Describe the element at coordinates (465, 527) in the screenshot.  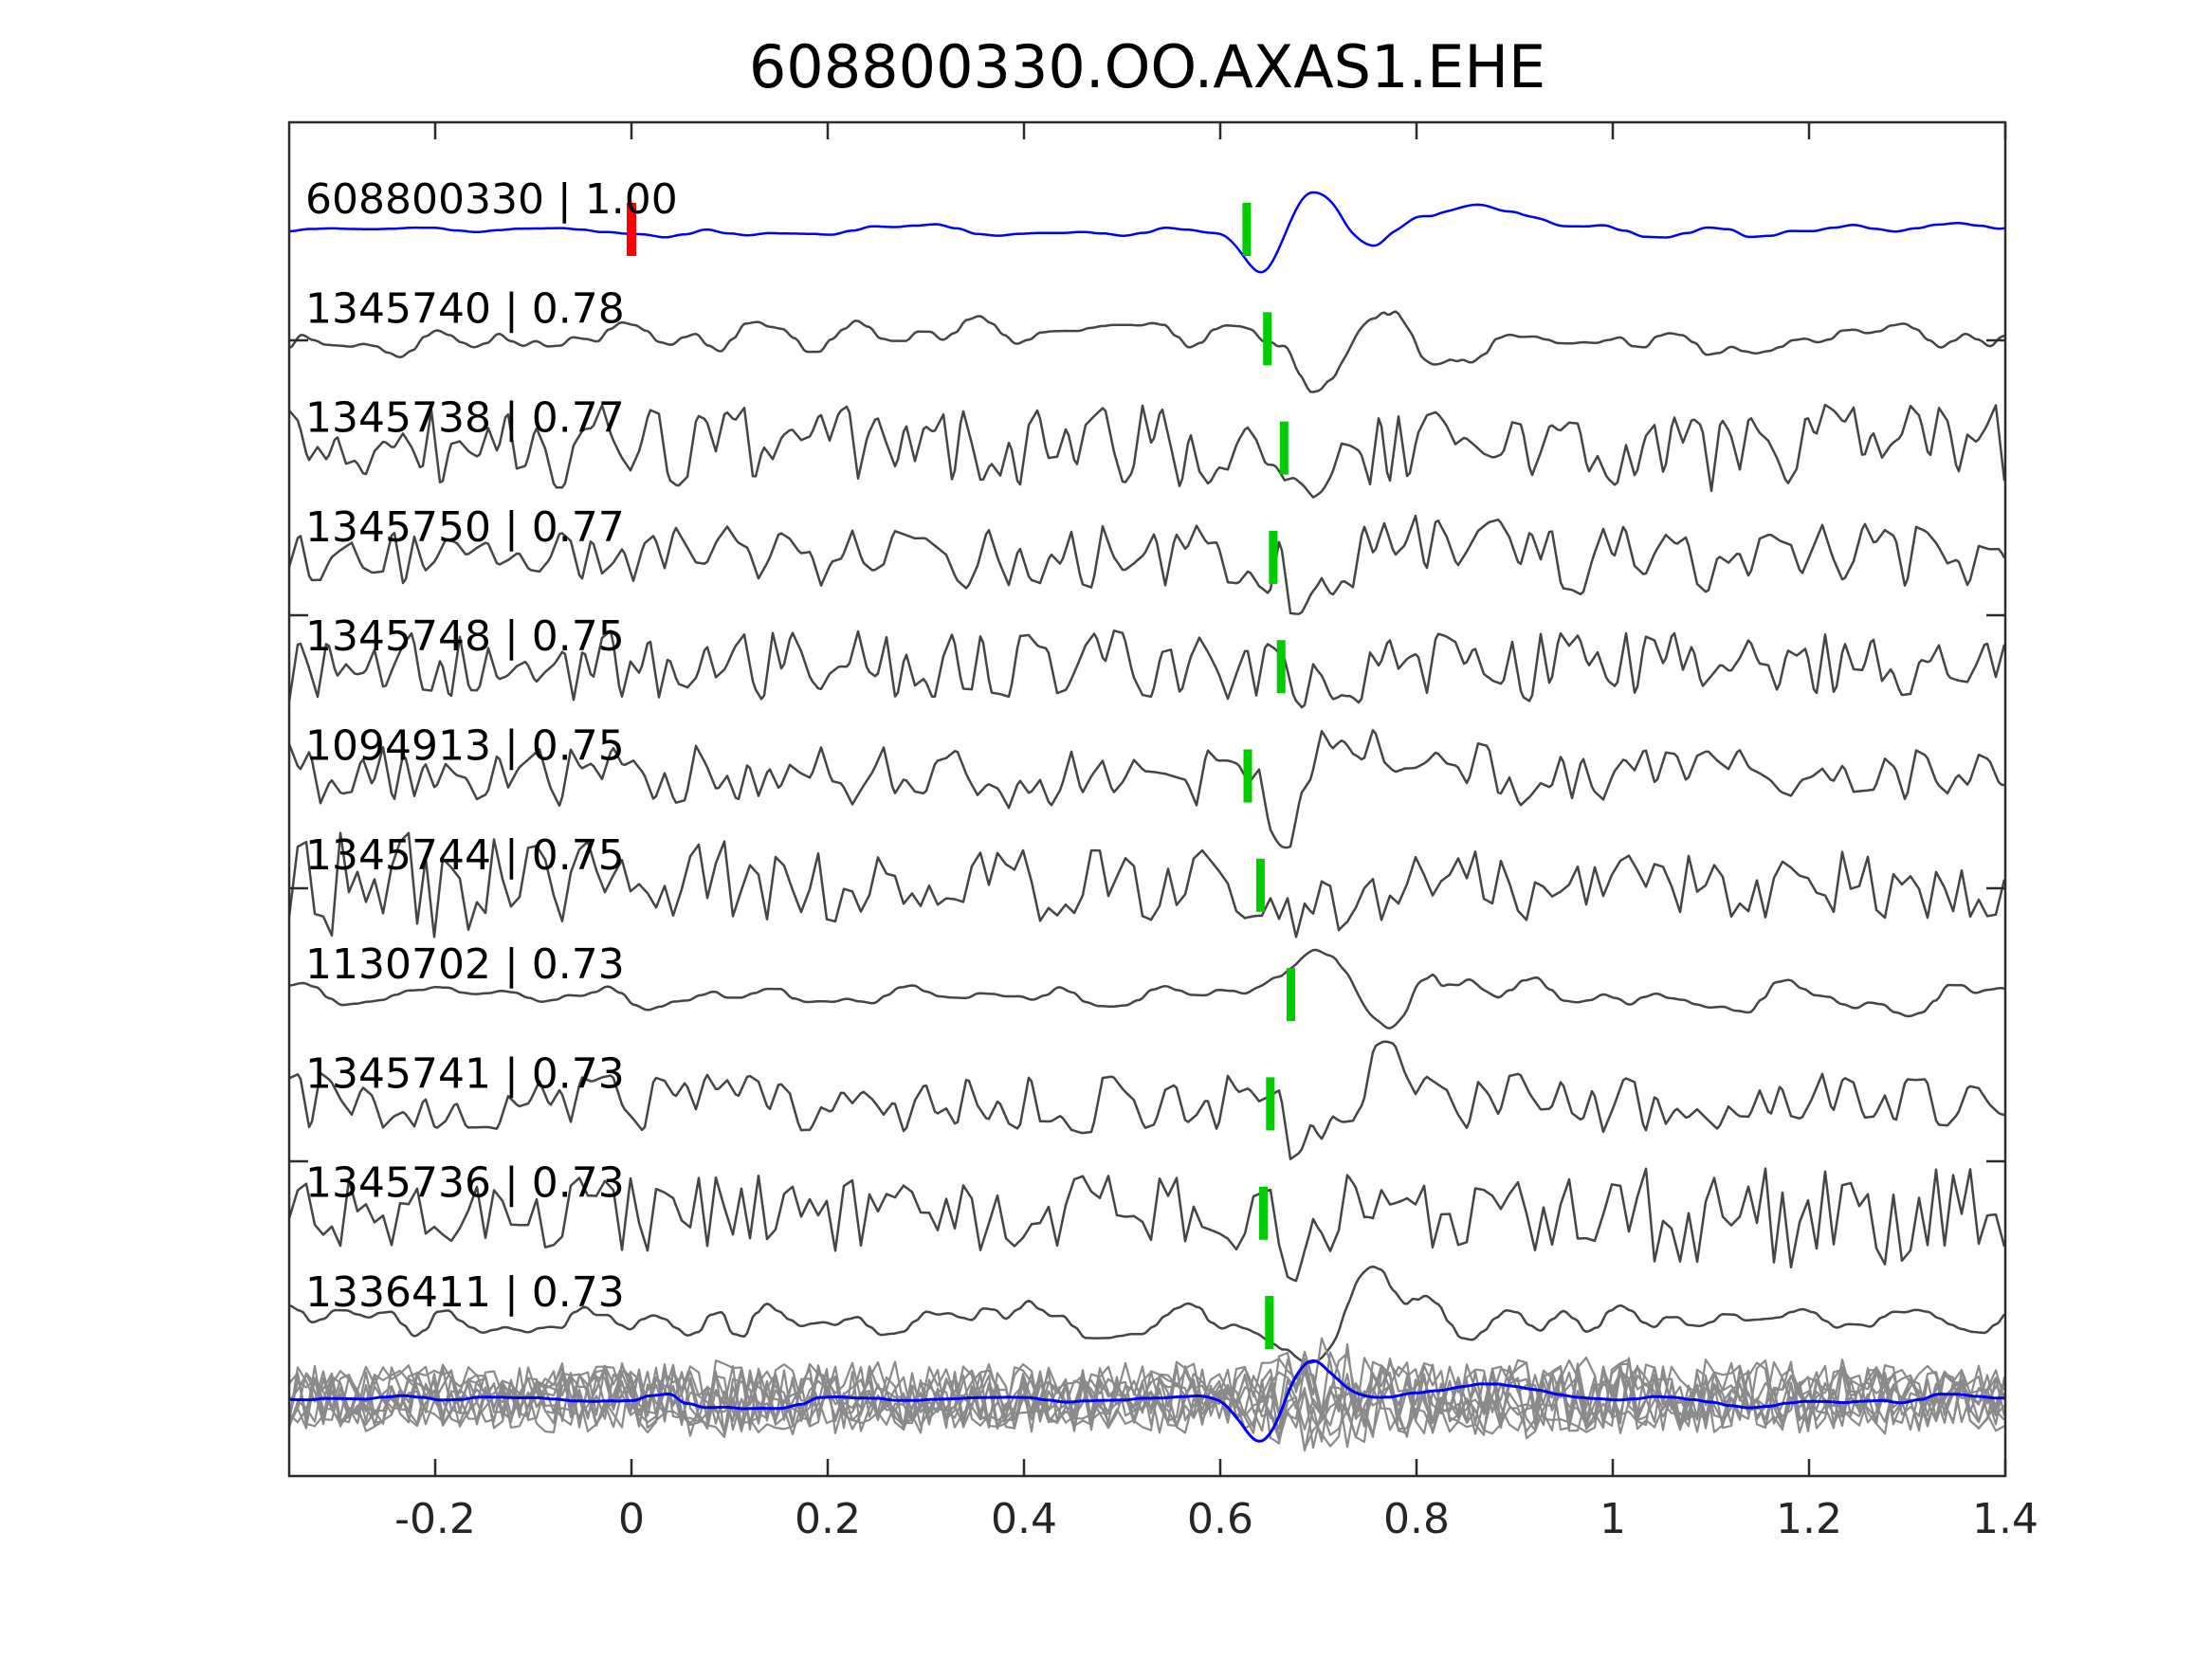
I see `trace-label-1345750: 1345750 | 0.77` at that location.